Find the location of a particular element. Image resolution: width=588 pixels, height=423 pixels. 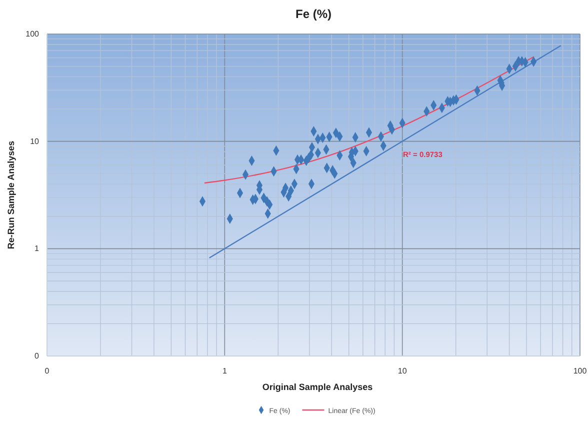

x-tick-label: 0 is located at coordinates (47, 371).